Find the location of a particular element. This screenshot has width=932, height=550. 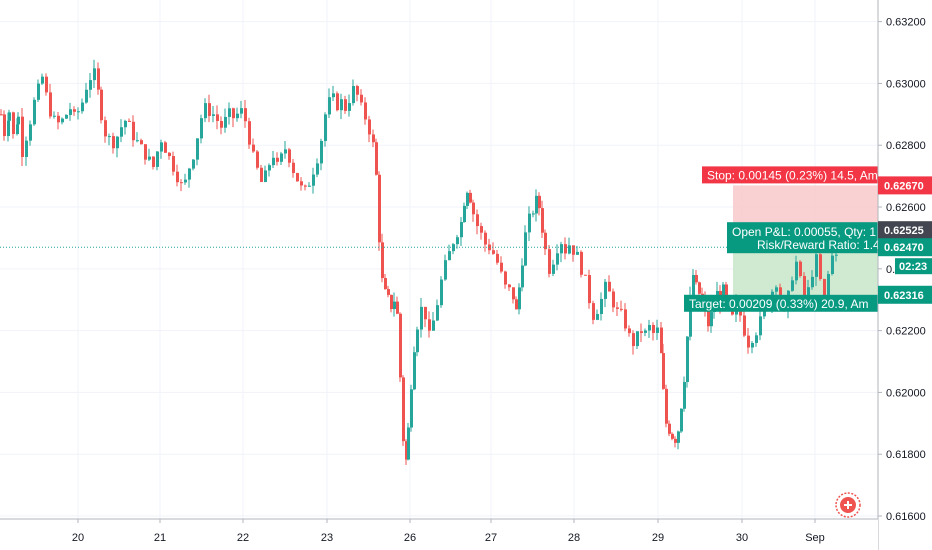

stop-label-box is located at coordinates (790, 175).